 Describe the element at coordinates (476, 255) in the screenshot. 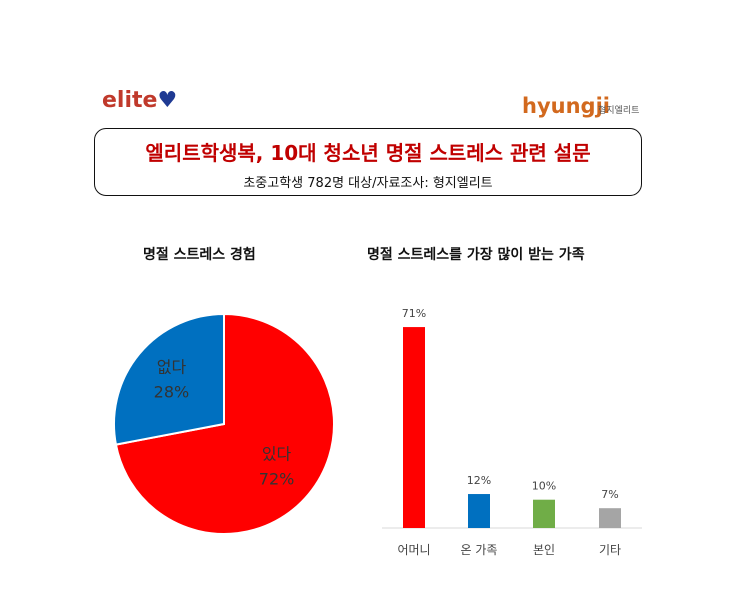

I see `bar-title: 명절 스트레스를 가장 많이 받는 가족` at that location.